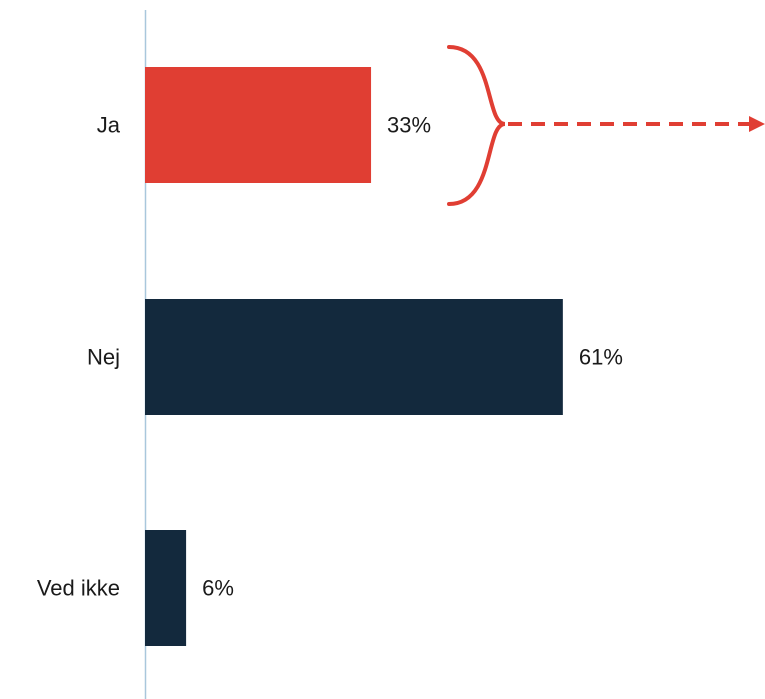 Image resolution: width=765 pixels, height=699 pixels. What do you see at coordinates (409, 125) in the screenshot?
I see `value-label: 33%` at bounding box center [409, 125].